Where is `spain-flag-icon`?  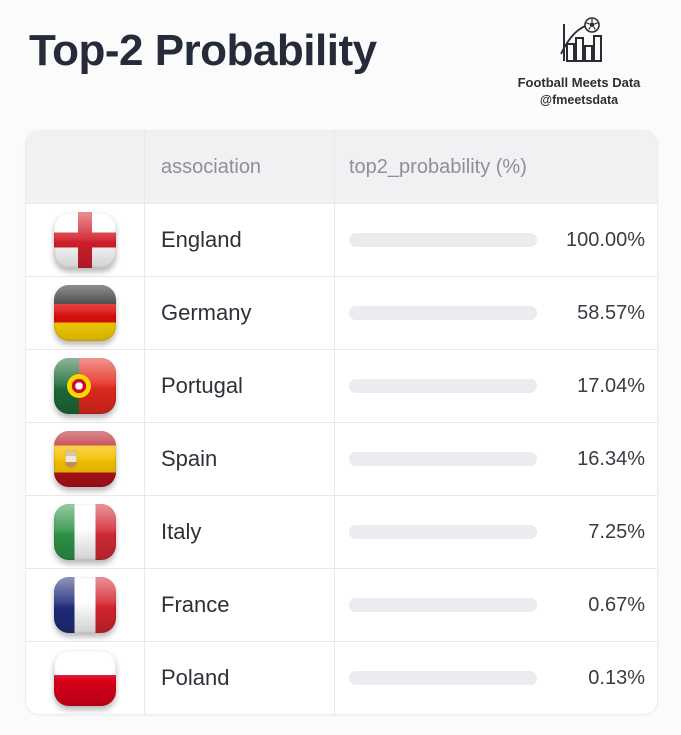 spain-flag-icon is located at coordinates (85, 459).